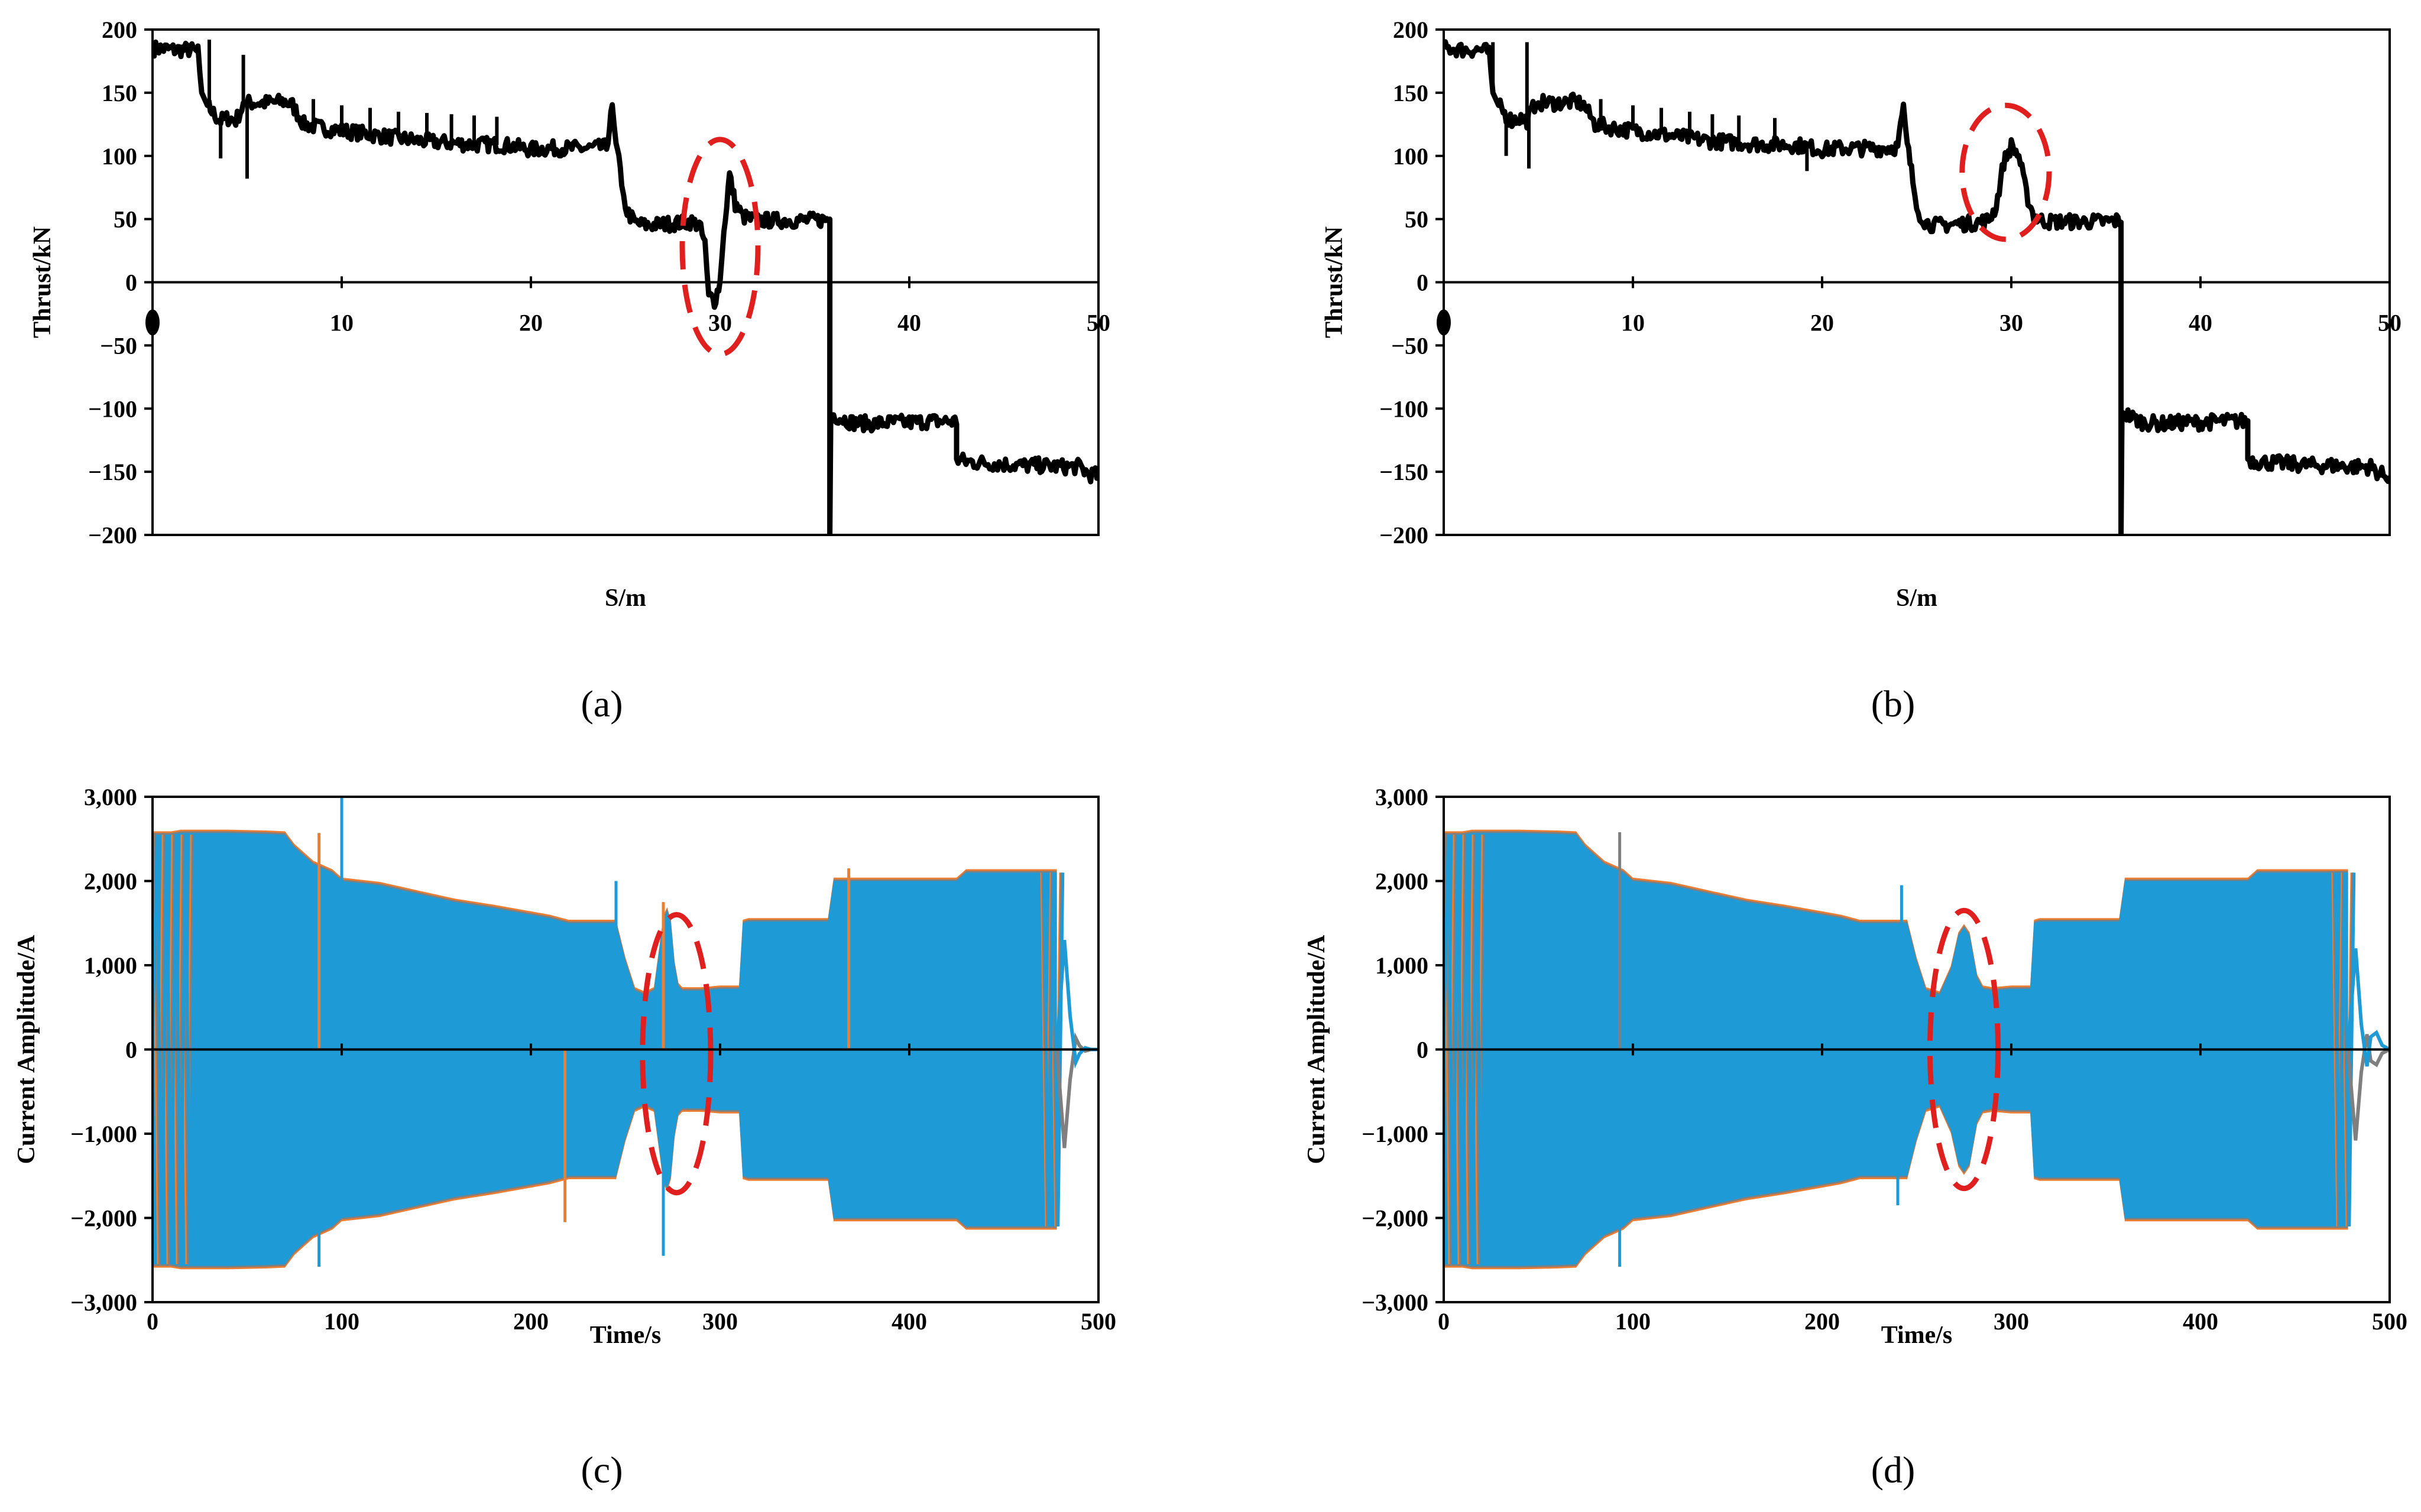  I want to click on c-x-tick-label-0: 0, so click(152, 1321).